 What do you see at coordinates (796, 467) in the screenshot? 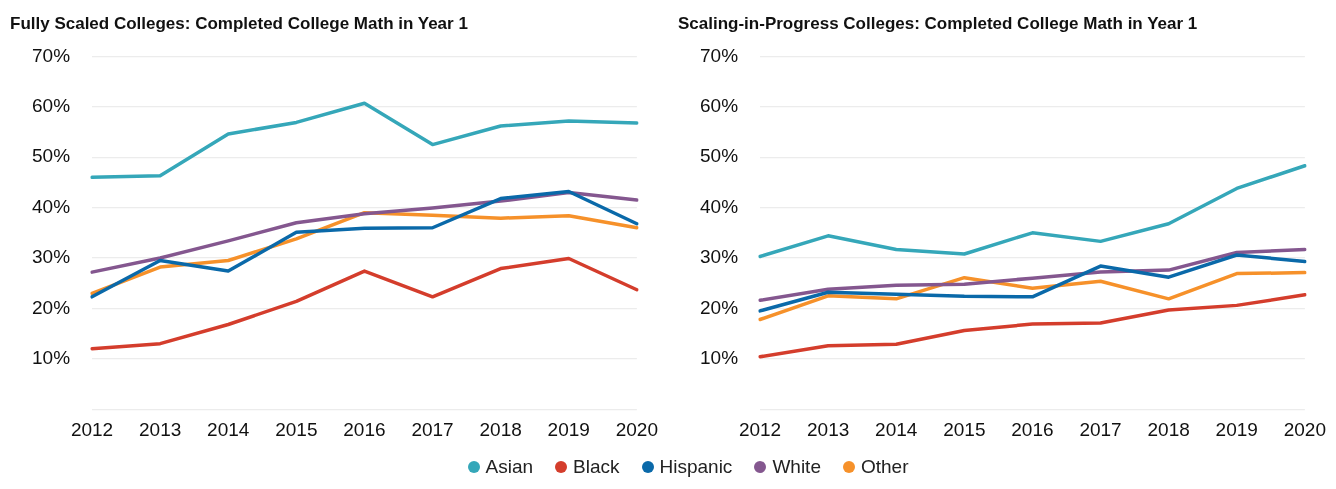
I see `legend-label: White` at bounding box center [796, 467].